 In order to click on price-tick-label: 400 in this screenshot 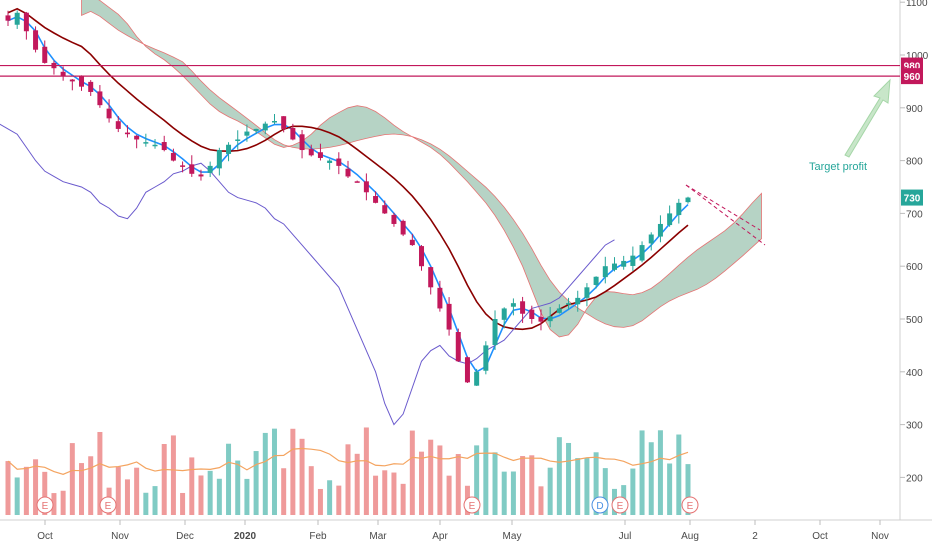, I will do `click(914, 373)`.